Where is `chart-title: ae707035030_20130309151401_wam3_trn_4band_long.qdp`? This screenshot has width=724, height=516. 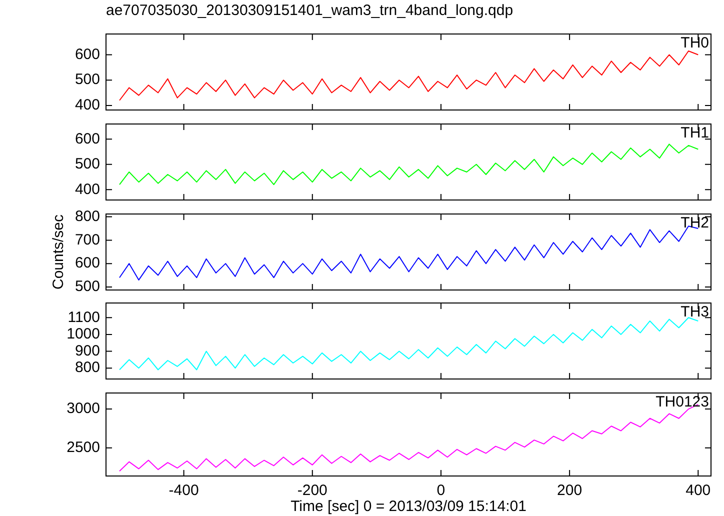
chart-title: ae707035030_20130309151401_wam3_trn_4band_long.qdp is located at coordinates (310, 10).